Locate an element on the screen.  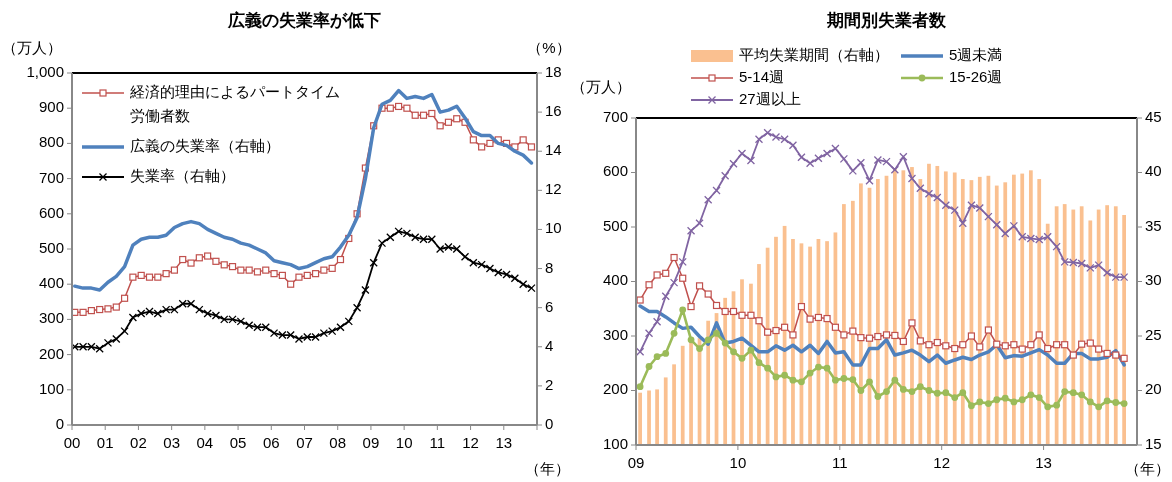
y2-tick-label: 10 is located at coordinates (553, 228).